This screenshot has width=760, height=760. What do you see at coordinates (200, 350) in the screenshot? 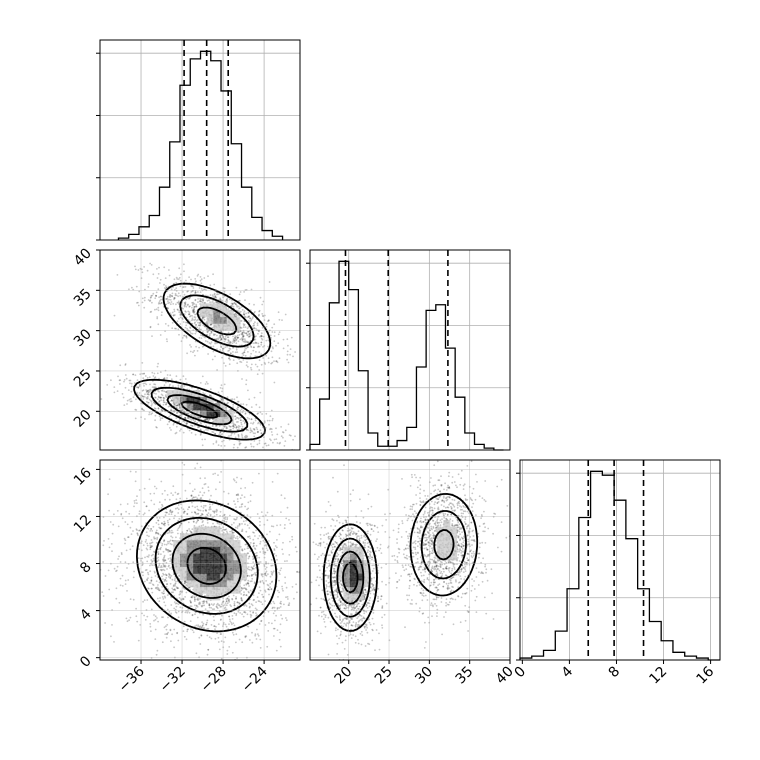
I see `panel-border` at bounding box center [200, 350].